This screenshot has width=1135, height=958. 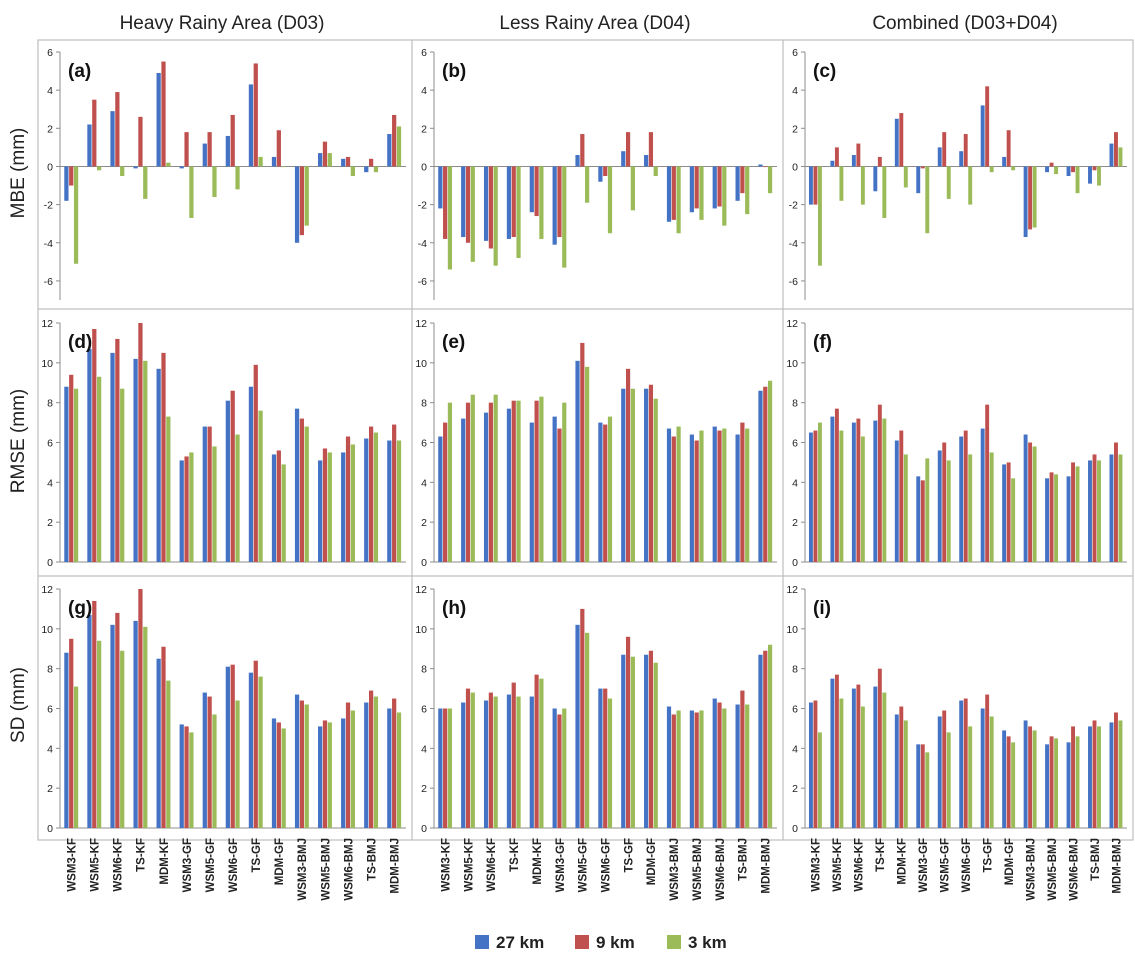 I want to click on bar-3km-WSM5-GF, so click(x=948, y=511).